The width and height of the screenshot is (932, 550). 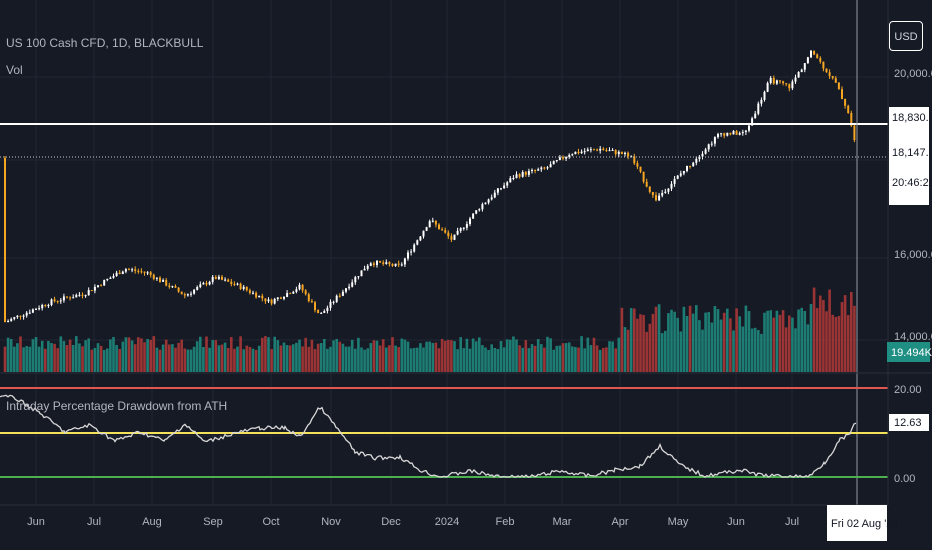 What do you see at coordinates (105, 43) in the screenshot?
I see `symbol-legend: US 100 Cash CFD, 1D, BLACKBULL` at bounding box center [105, 43].